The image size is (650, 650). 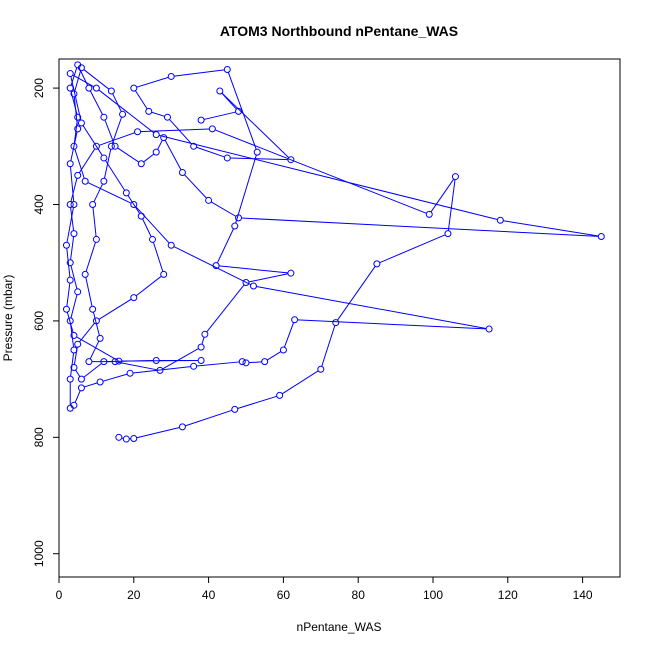 I want to click on x-tick-label: 120, so click(x=508, y=595).